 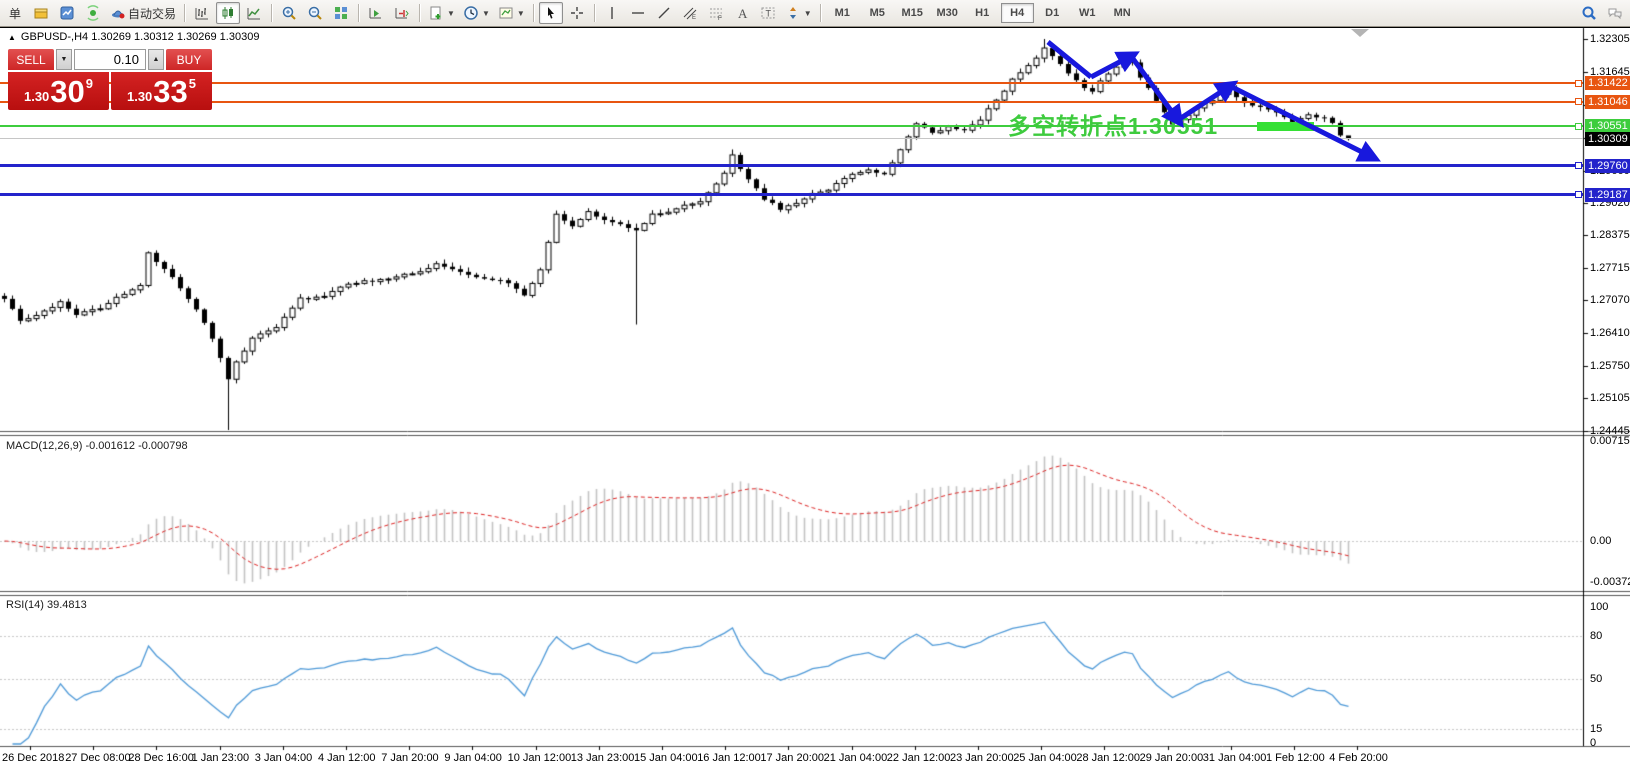 I want to click on chart-shift-icon, so click(x=402, y=13).